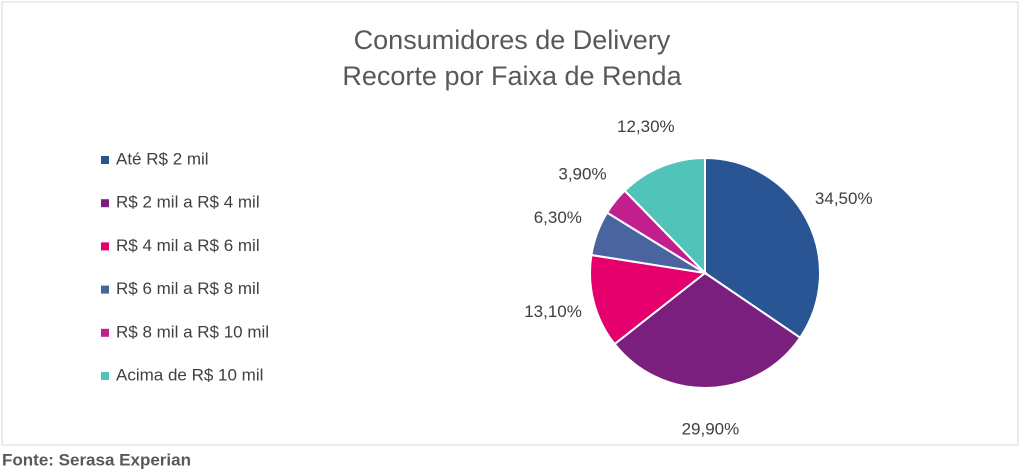 Image resolution: width=1024 pixels, height=473 pixels. I want to click on legend-label: R$ 8 mil a R$ 10 mil, so click(192, 331).